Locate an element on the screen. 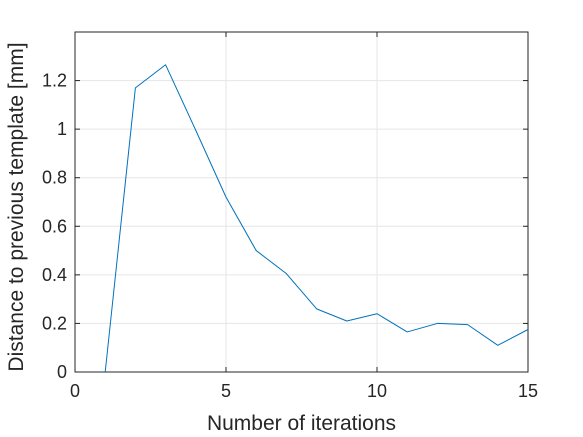 This screenshot has height=437, width=583. x-tick-label: 15 is located at coordinates (528, 391).